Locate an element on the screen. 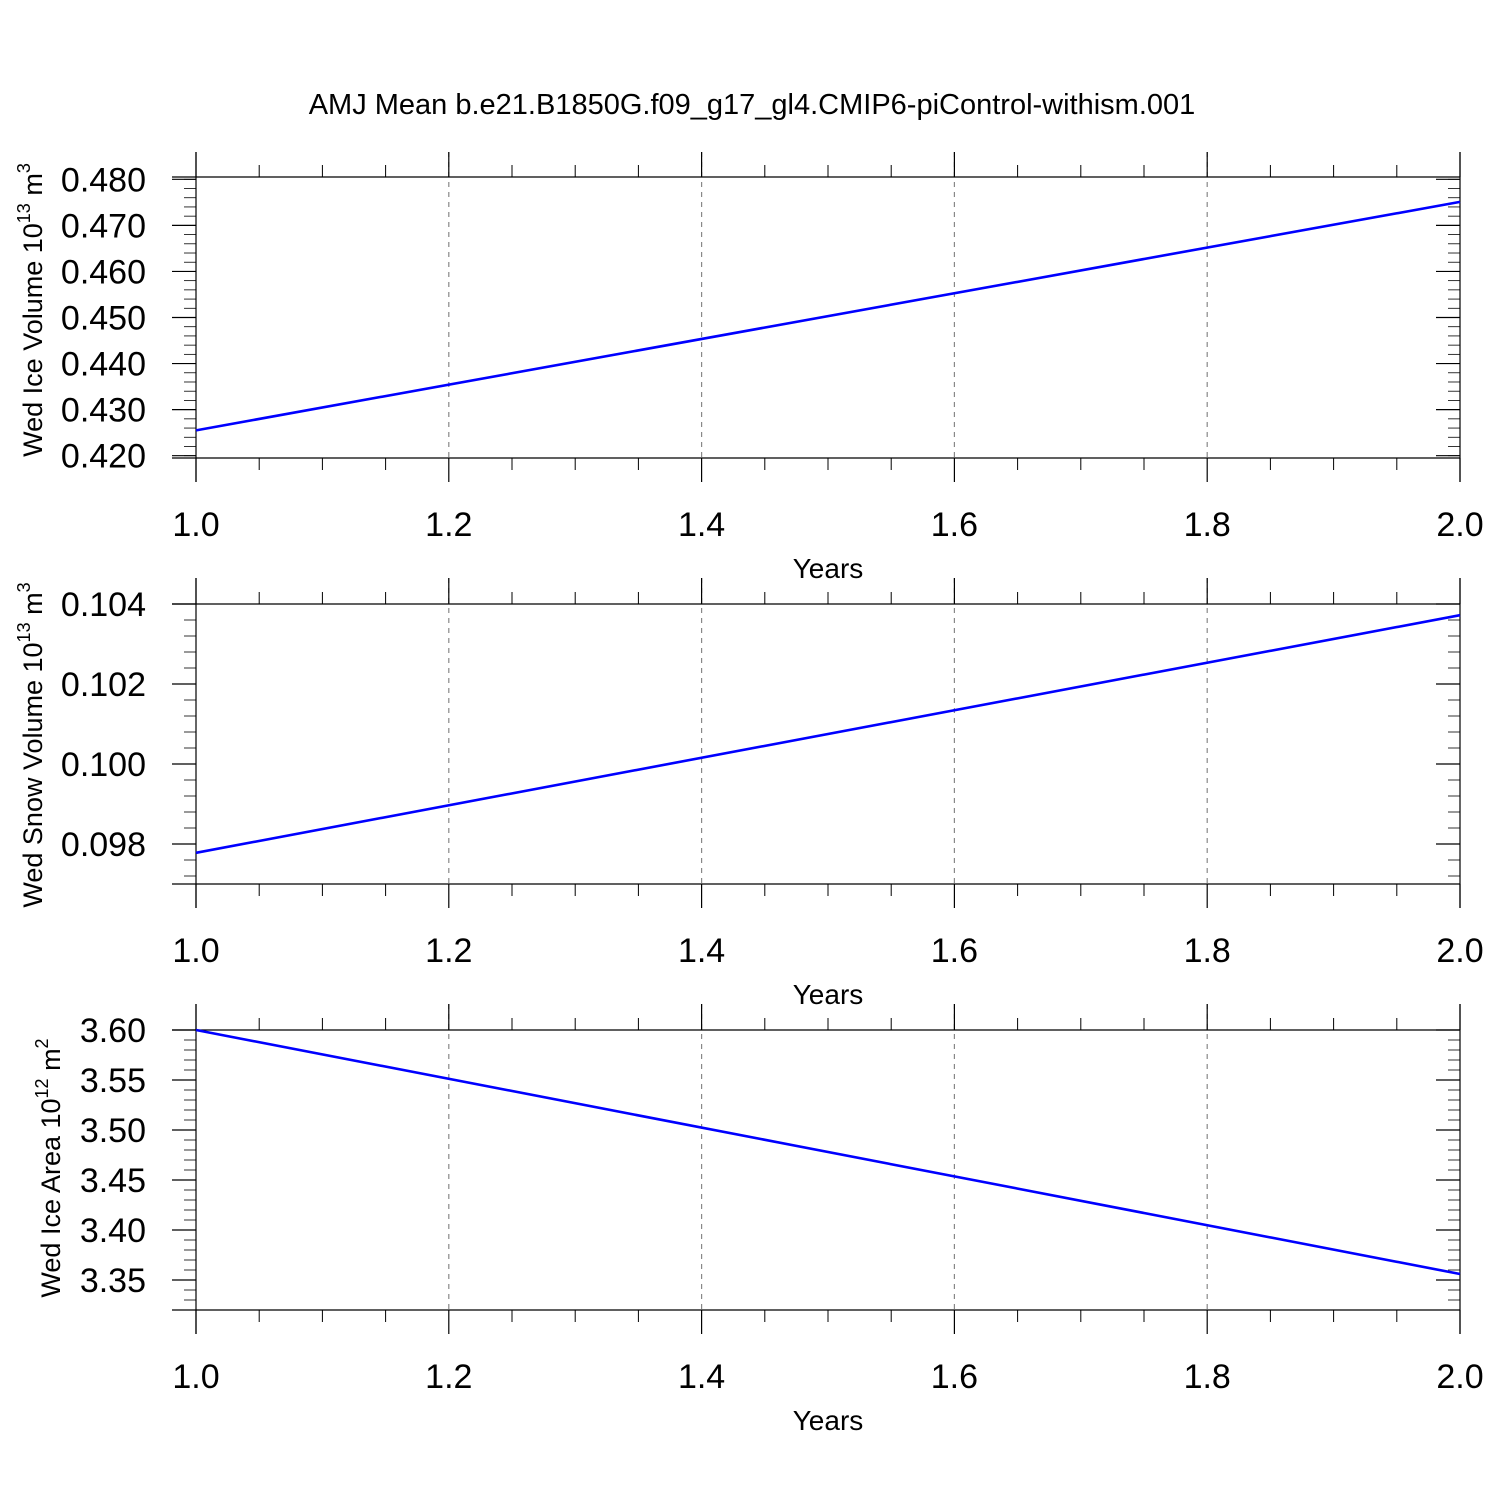 The height and width of the screenshot is (1500, 1500). y-tick-label: 0.460 is located at coordinates (103, 272).